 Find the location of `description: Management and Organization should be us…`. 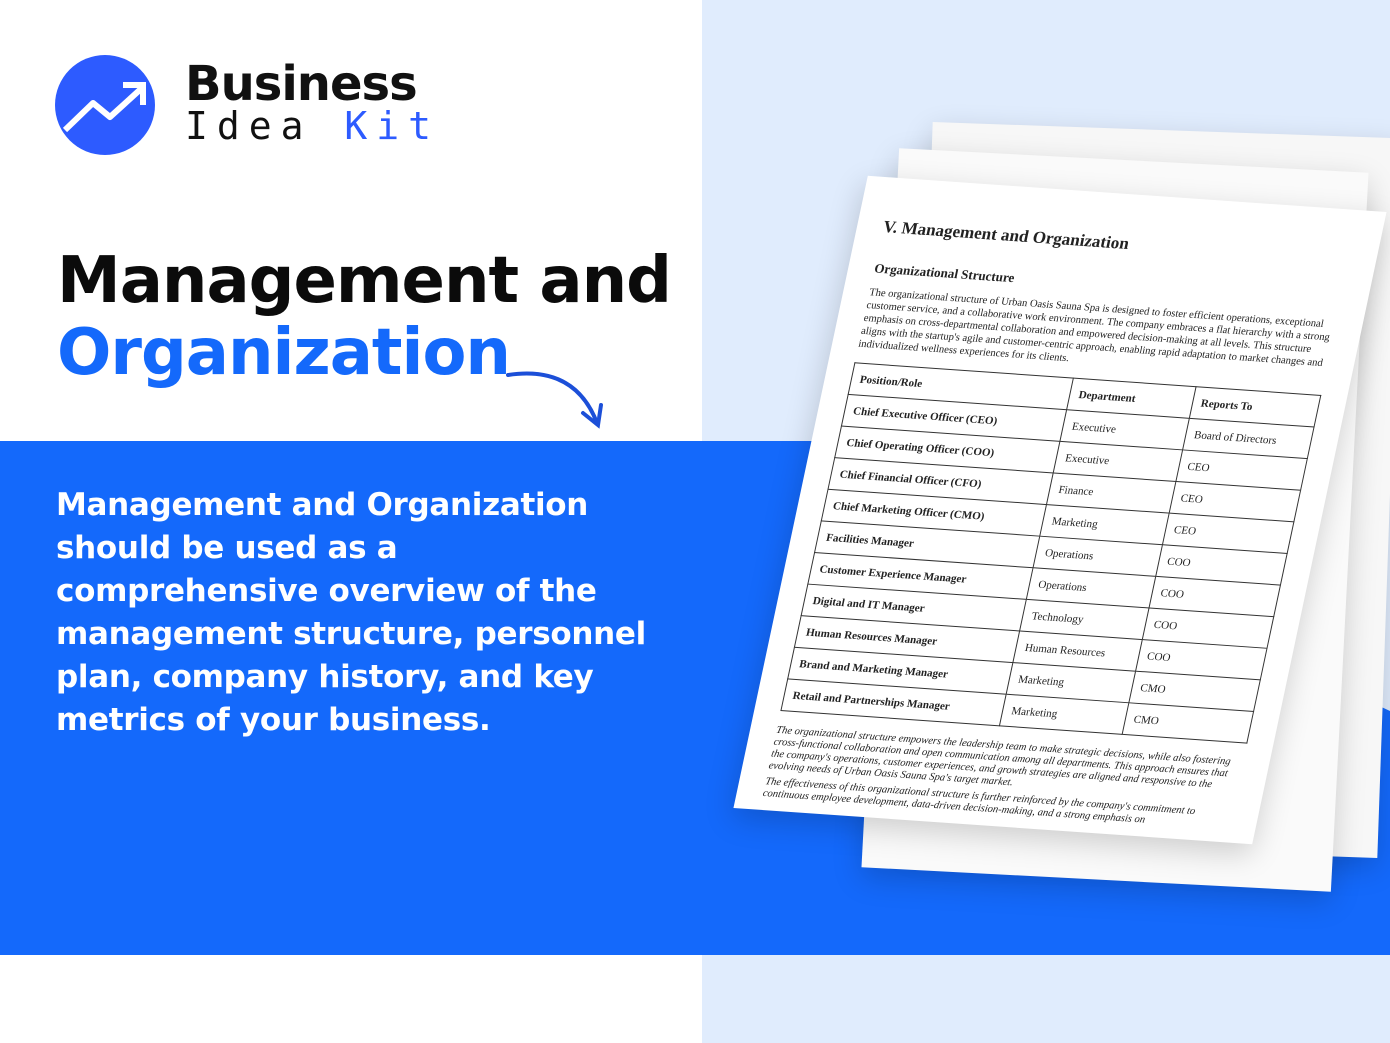

description: Management and Organization should be us… is located at coordinates (351, 612).